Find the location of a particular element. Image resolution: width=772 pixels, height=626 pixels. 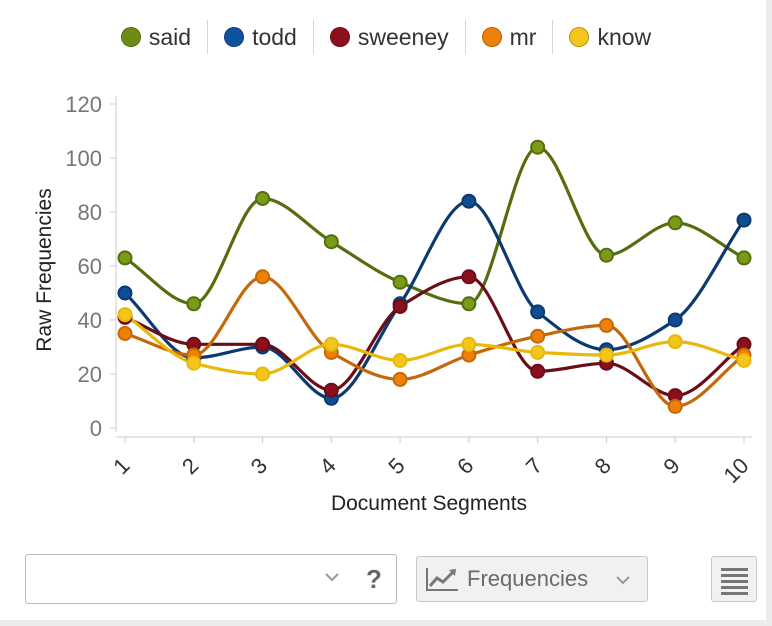

legend-item-know: know is located at coordinates (609, 37).